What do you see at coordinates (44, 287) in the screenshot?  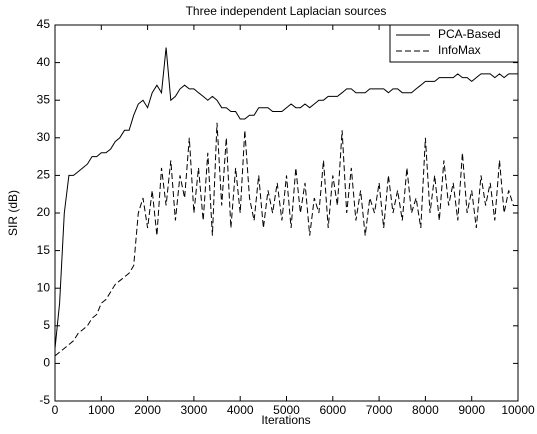 I see `y-tick-label: 10` at bounding box center [44, 287].